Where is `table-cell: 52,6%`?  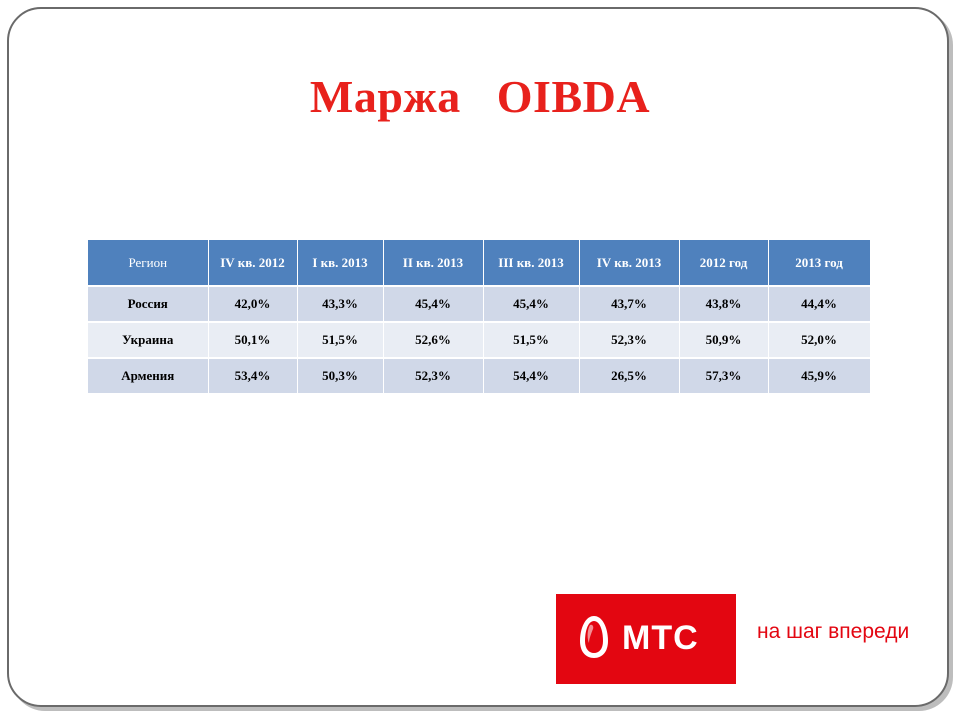 table-cell: 52,6% is located at coordinates (433, 339).